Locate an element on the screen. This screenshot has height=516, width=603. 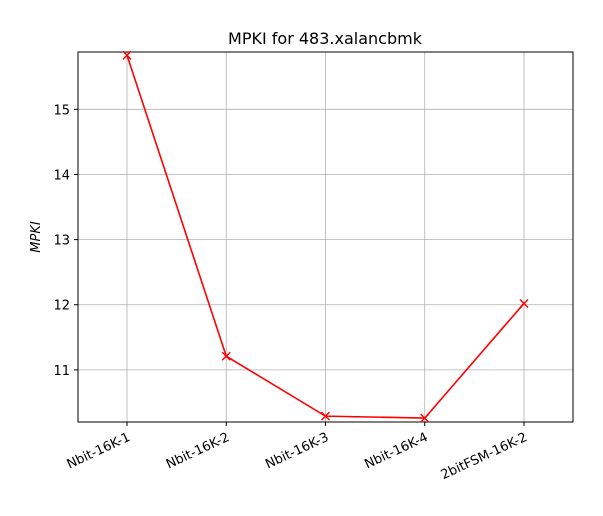
x-tick-label: 2bitFSM-16K-2 is located at coordinates (484, 456).